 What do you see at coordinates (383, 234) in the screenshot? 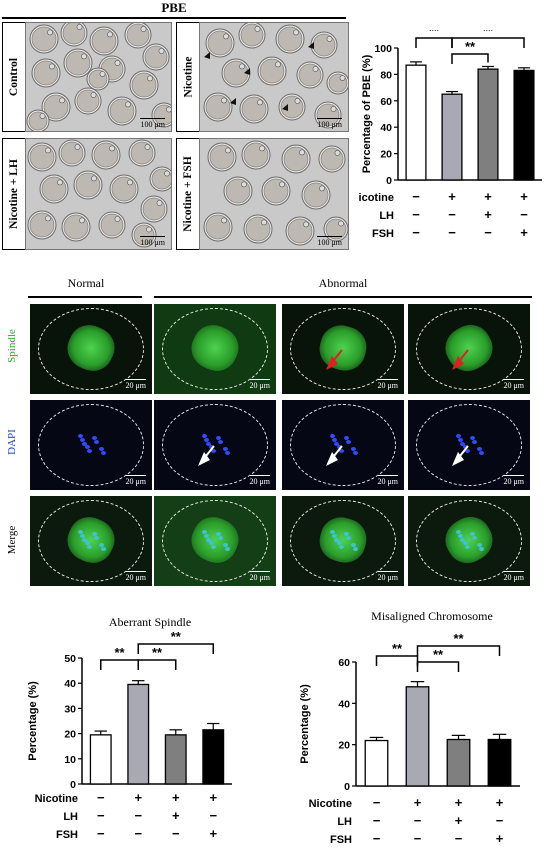
I see `treatment-label: FSH` at bounding box center [383, 234].